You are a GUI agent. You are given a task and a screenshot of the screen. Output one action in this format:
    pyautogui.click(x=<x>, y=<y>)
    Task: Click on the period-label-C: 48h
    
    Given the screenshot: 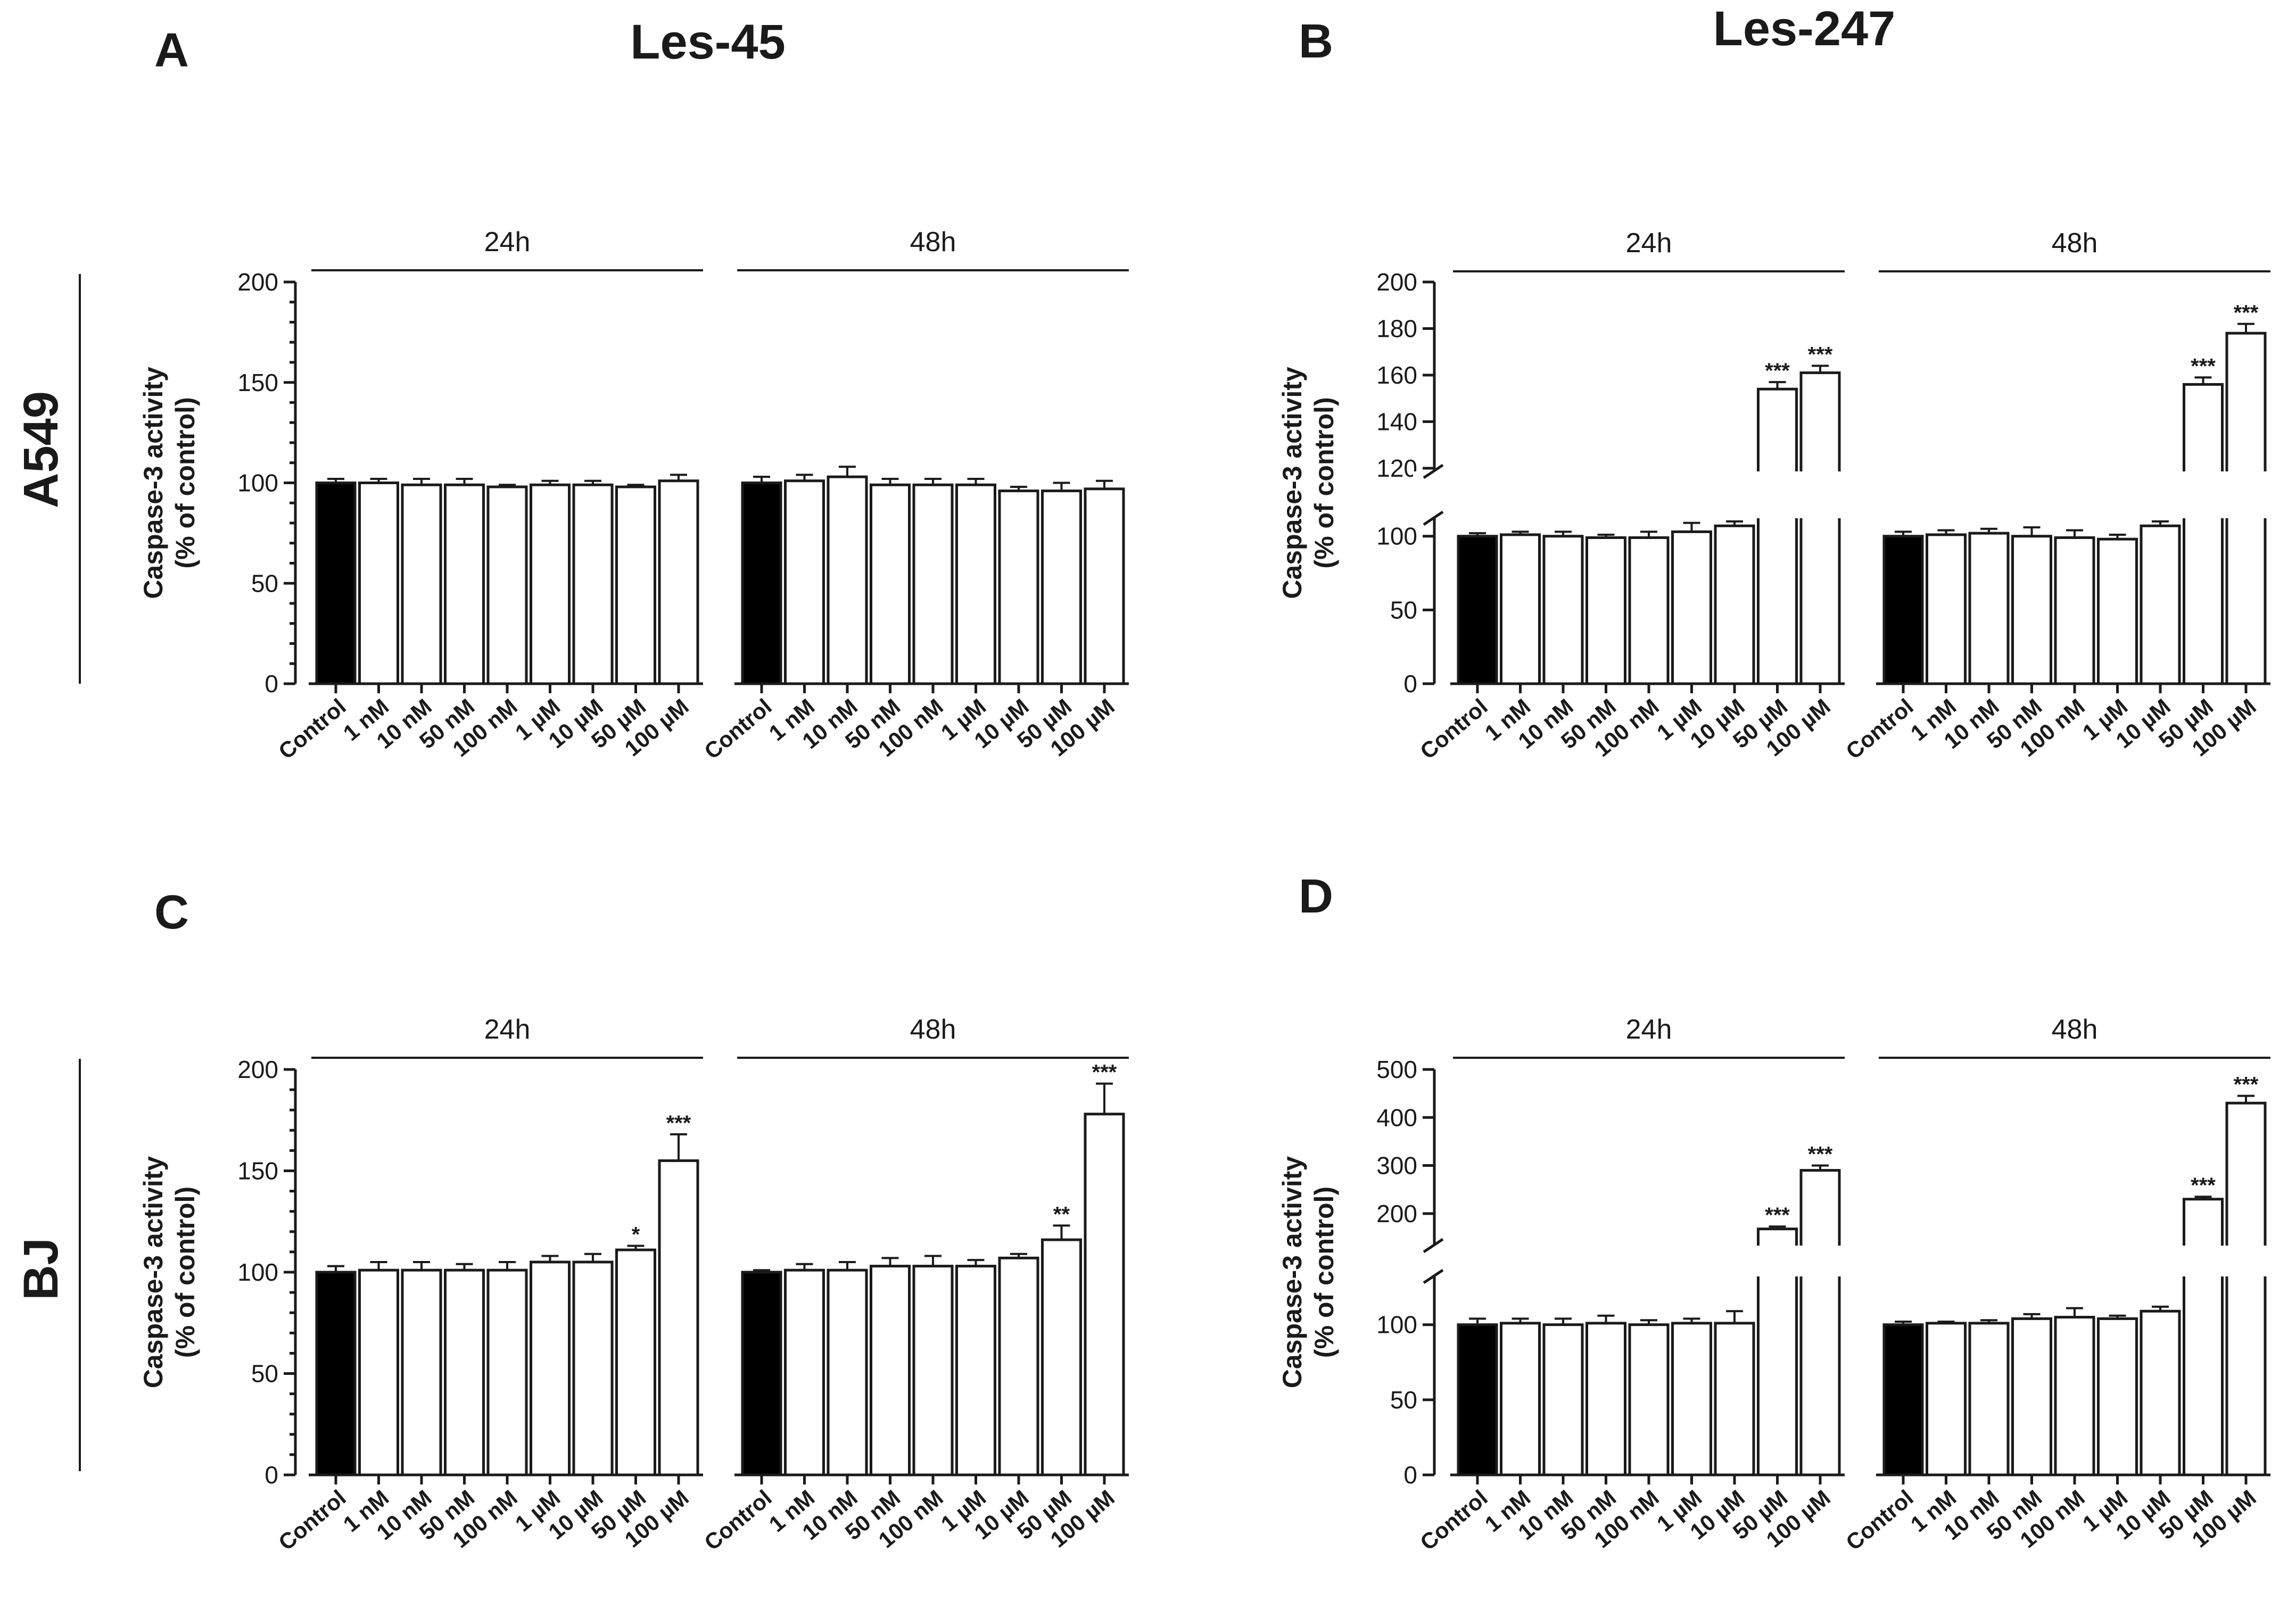 What is the action you would take?
    pyautogui.click(x=933, y=1029)
    